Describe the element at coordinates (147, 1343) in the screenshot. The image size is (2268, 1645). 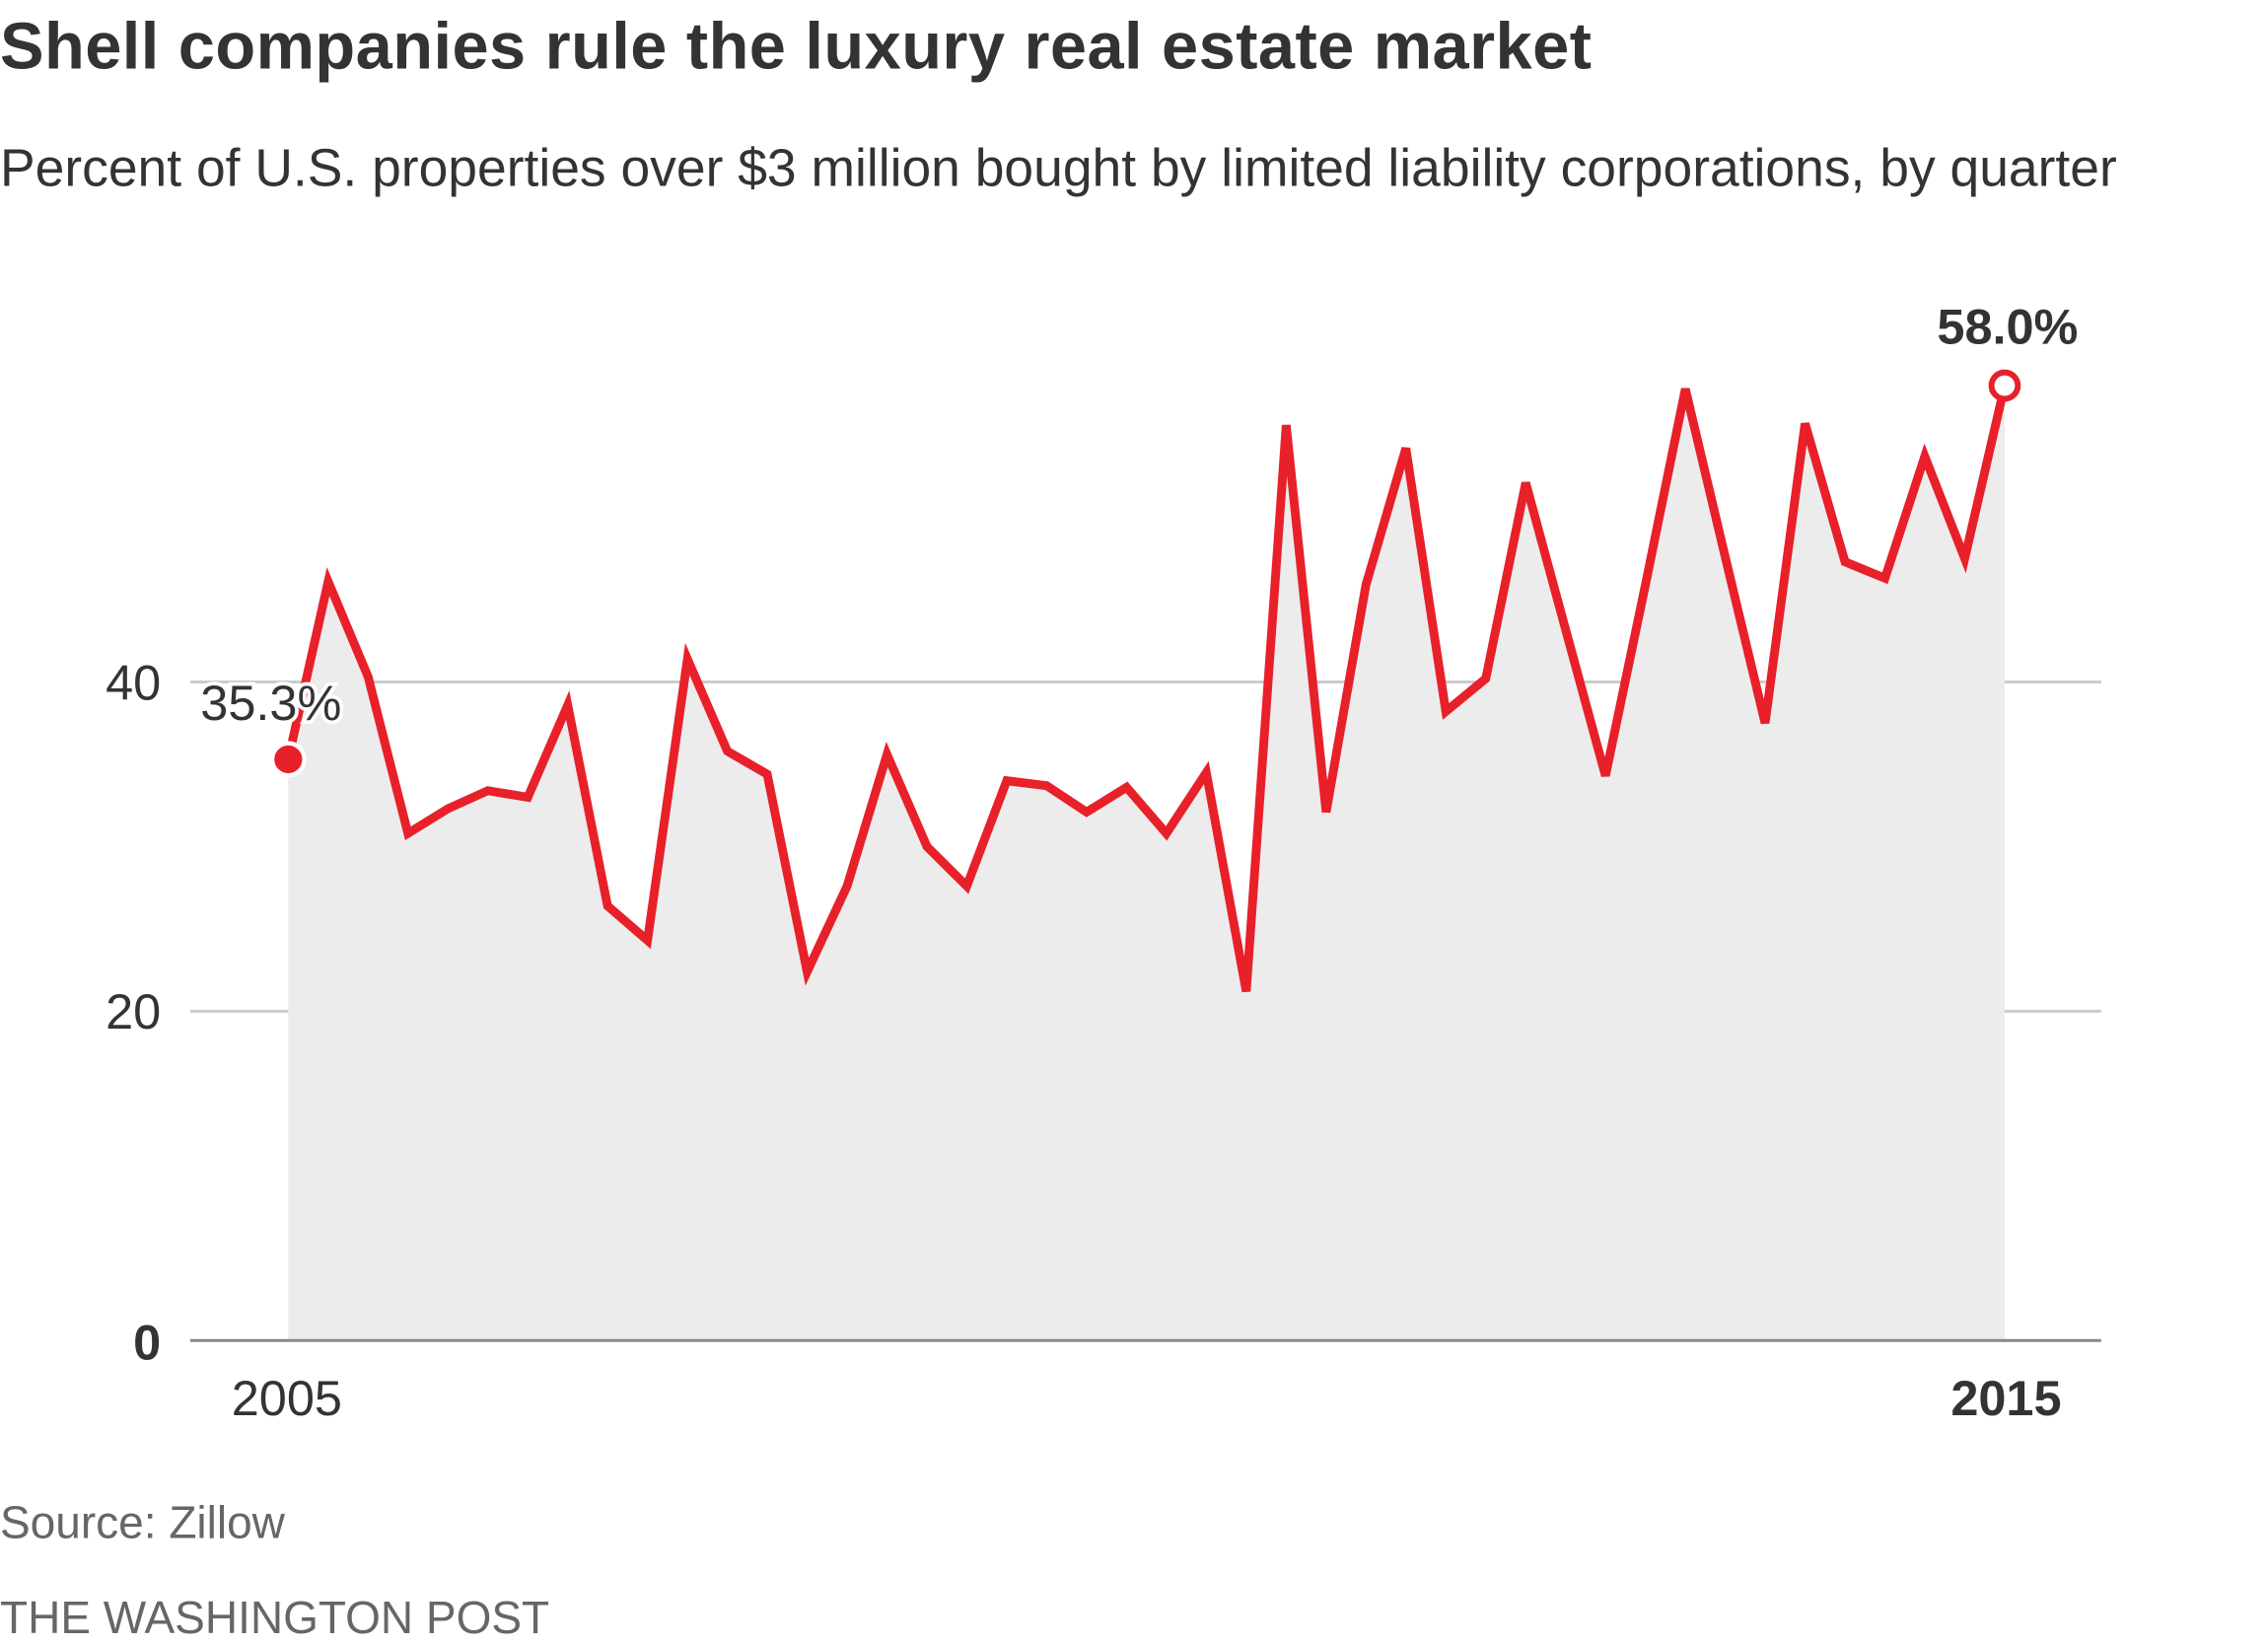
I see `y-tick-label-0: 0` at that location.